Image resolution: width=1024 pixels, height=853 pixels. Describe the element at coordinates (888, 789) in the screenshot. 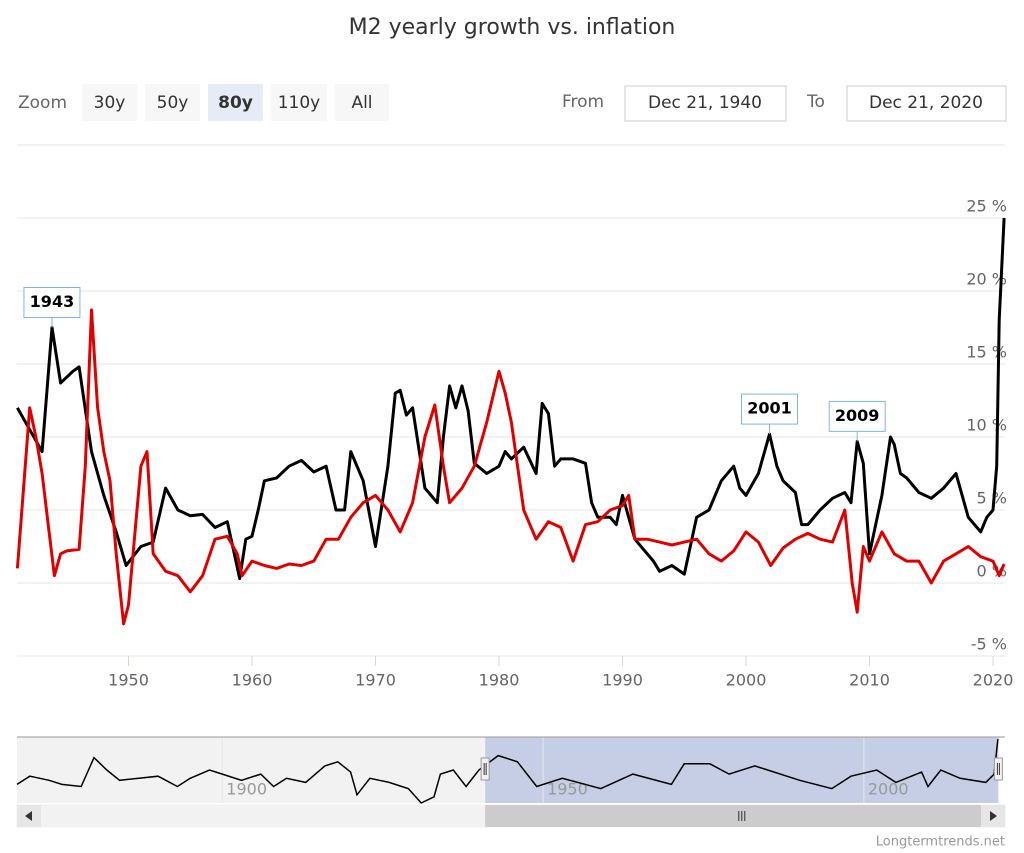

I see `navigator-tick-label: 2000` at that location.